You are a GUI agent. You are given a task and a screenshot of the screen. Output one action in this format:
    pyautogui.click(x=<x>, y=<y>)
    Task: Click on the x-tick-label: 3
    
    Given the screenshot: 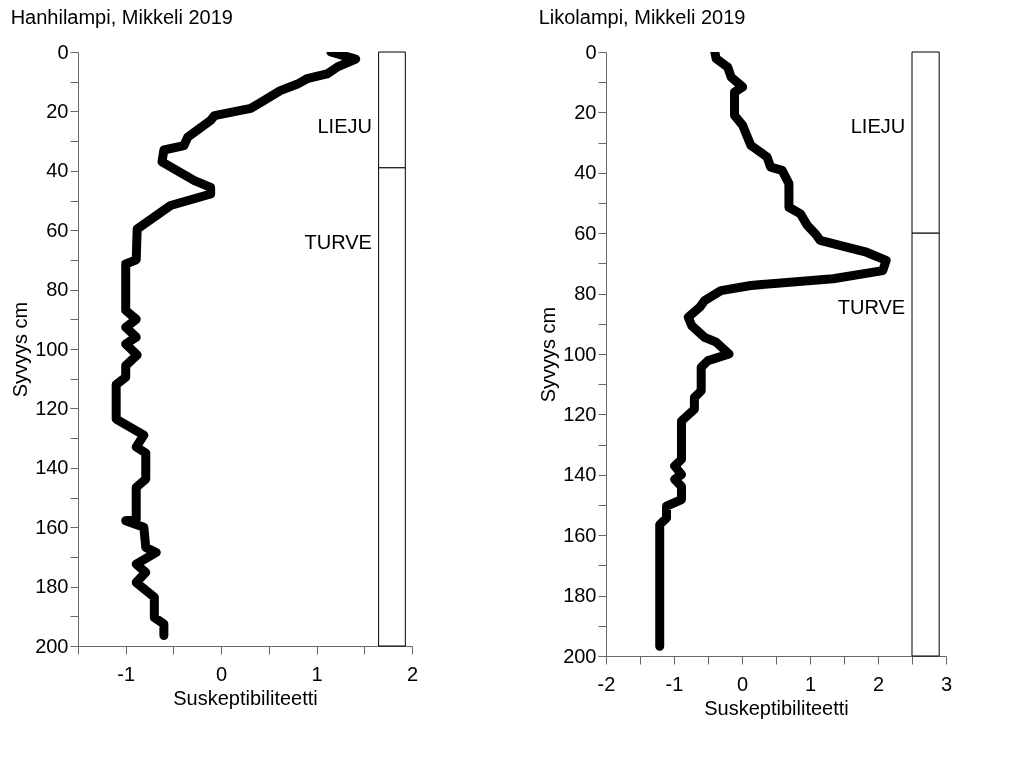 What is the action you would take?
    pyautogui.click(x=946, y=683)
    